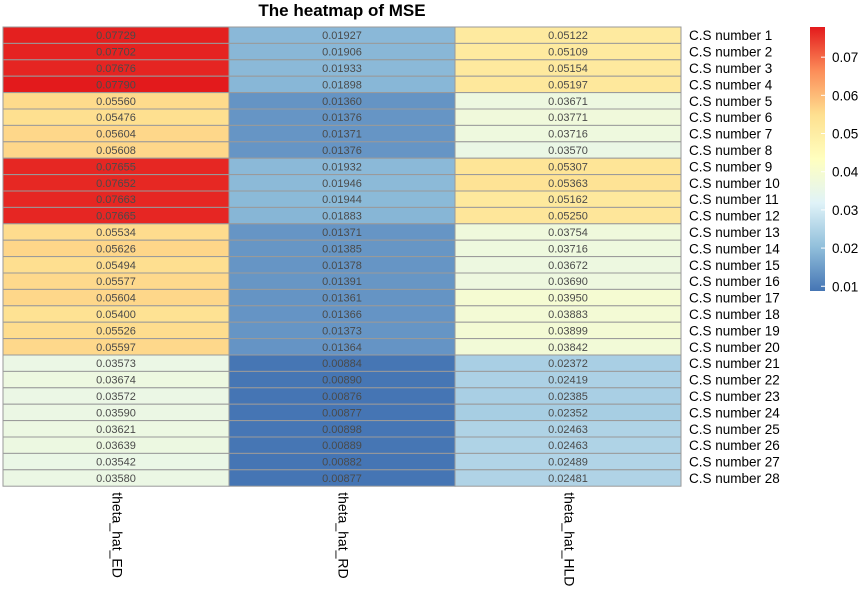 This screenshot has width=867, height=610. I want to click on cell-value-label: 0.07729, so click(116, 36).